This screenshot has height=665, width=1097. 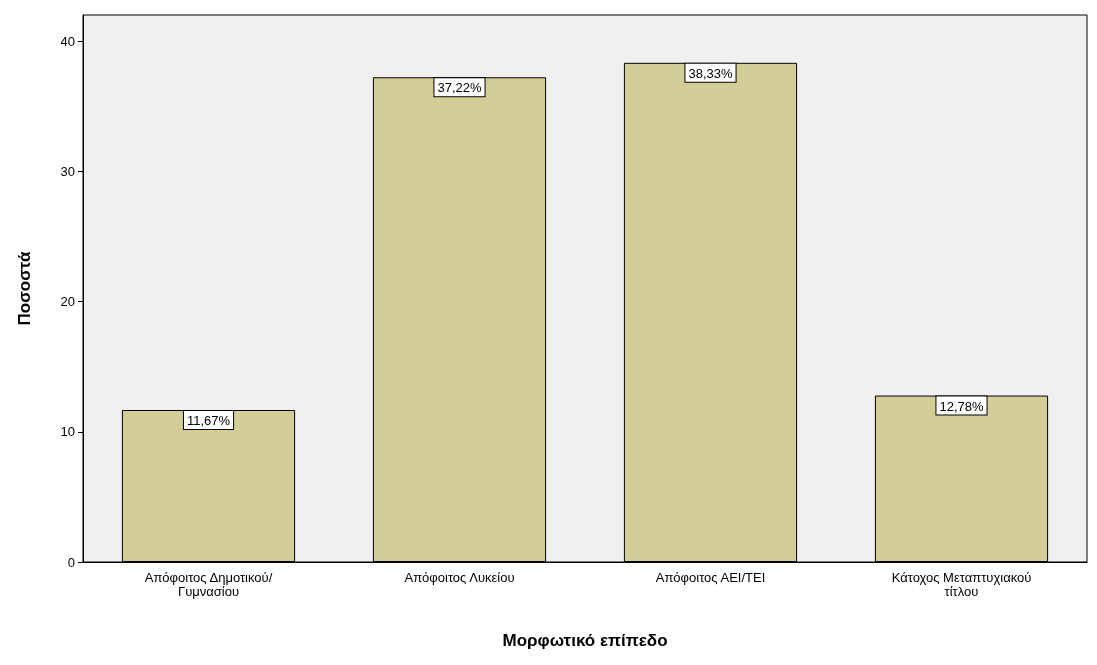 What do you see at coordinates (459, 88) in the screenshot?
I see `data-label: 37,22%` at bounding box center [459, 88].